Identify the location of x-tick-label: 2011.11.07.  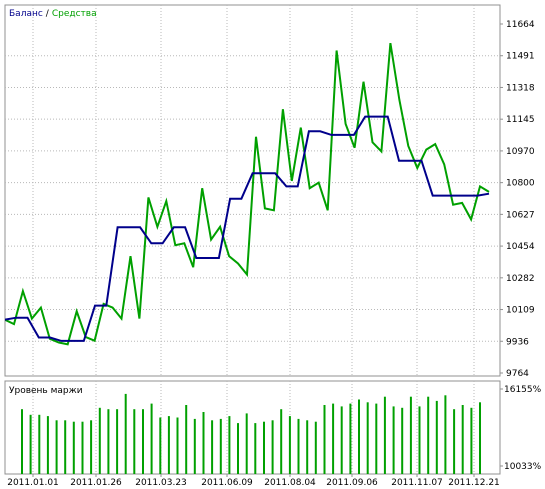
(417, 483).